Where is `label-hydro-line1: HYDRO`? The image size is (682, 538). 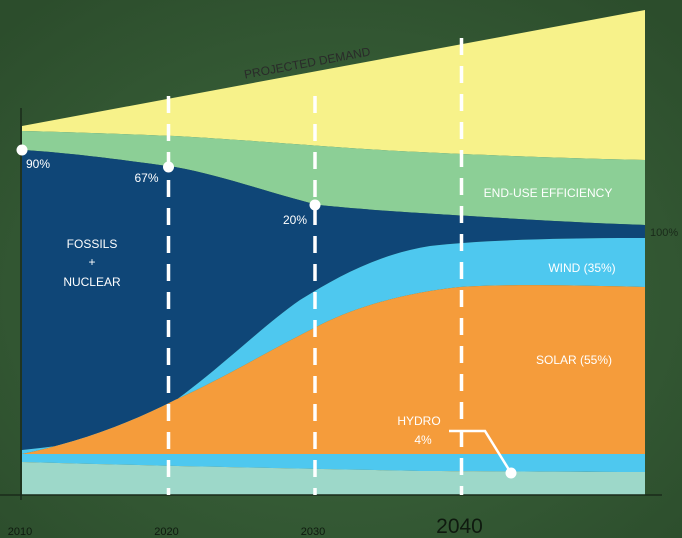 label-hydro-line1: HYDRO is located at coordinates (418, 421).